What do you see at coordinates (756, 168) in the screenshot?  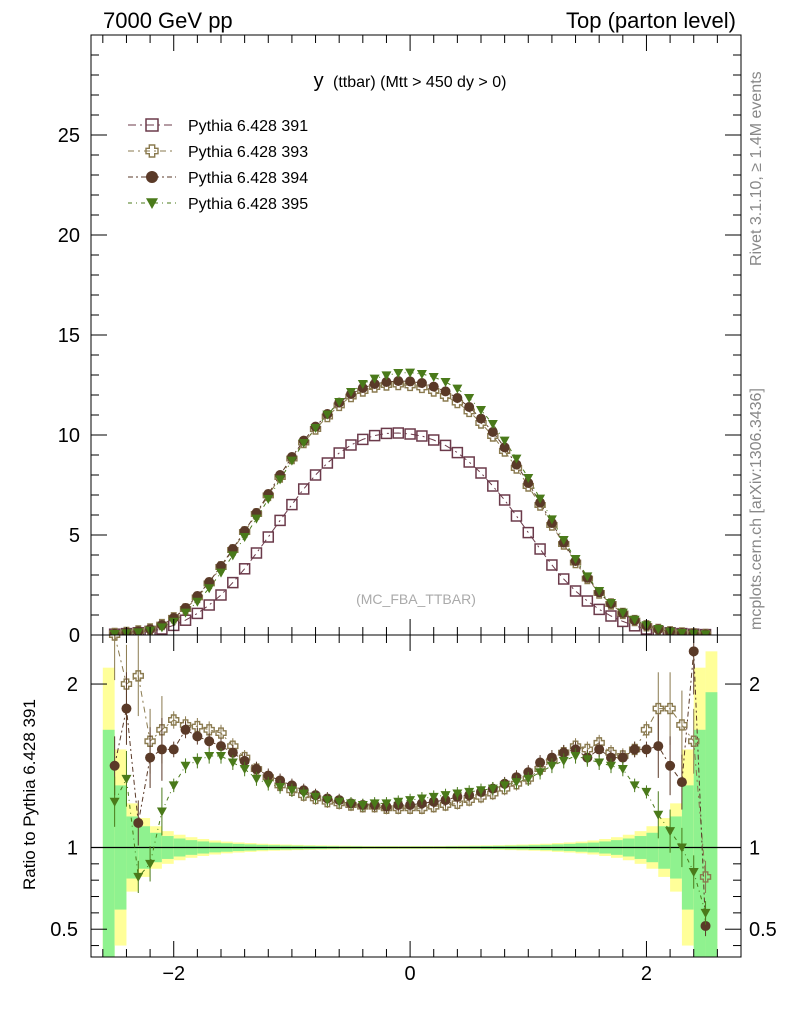 I see `rivet-label: Rivet 3.1.10, ≥ 1.4M events` at bounding box center [756, 168].